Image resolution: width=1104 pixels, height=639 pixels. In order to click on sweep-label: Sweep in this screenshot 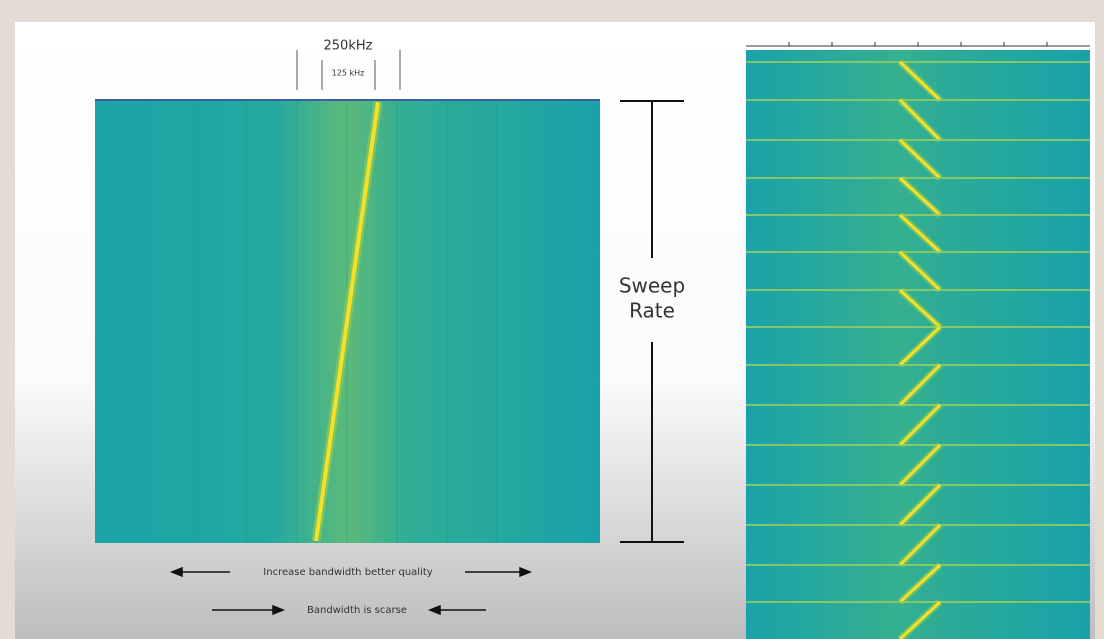, I will do `click(652, 286)`.